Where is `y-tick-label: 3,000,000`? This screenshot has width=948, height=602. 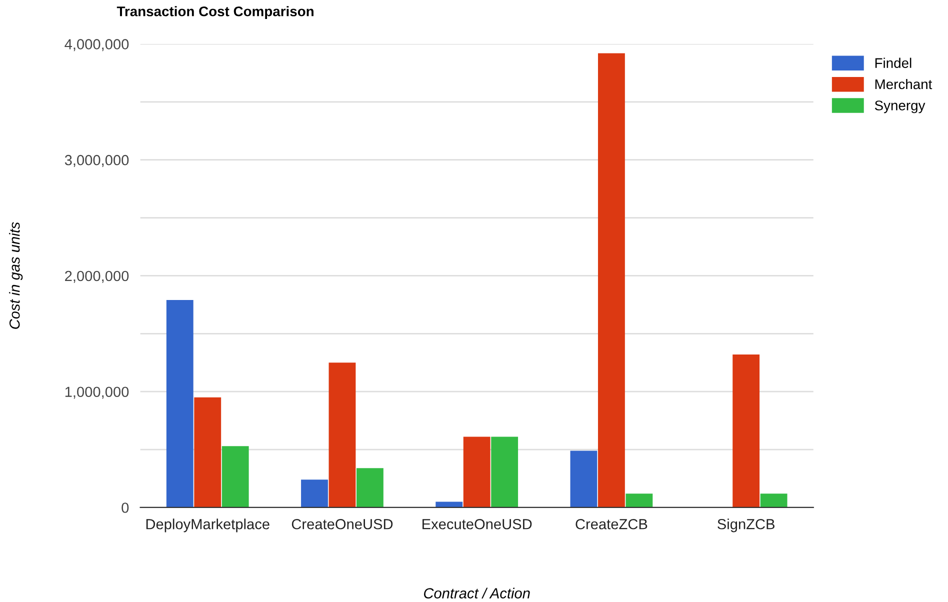 y-tick-label: 3,000,000 is located at coordinates (96, 160).